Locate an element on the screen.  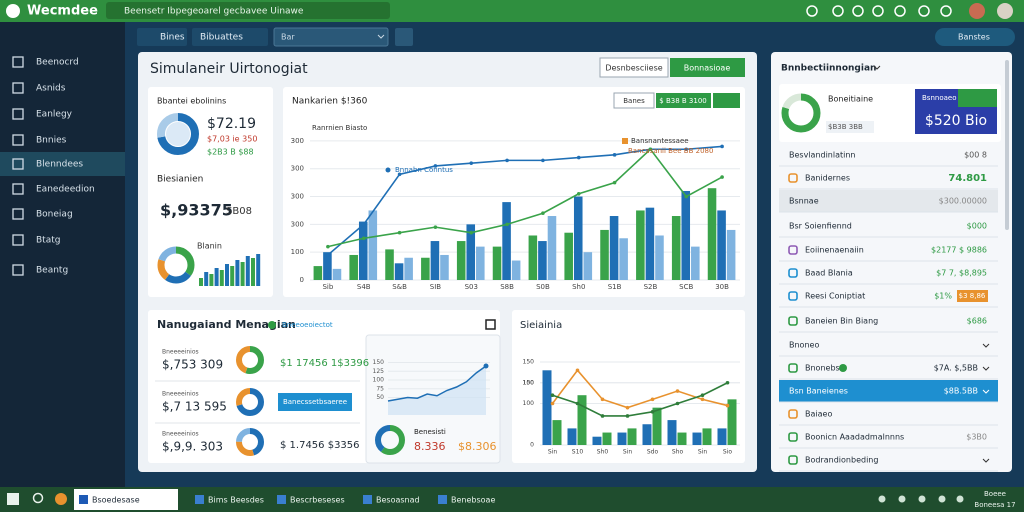
legend-swatch is located at coordinates (625, 141).